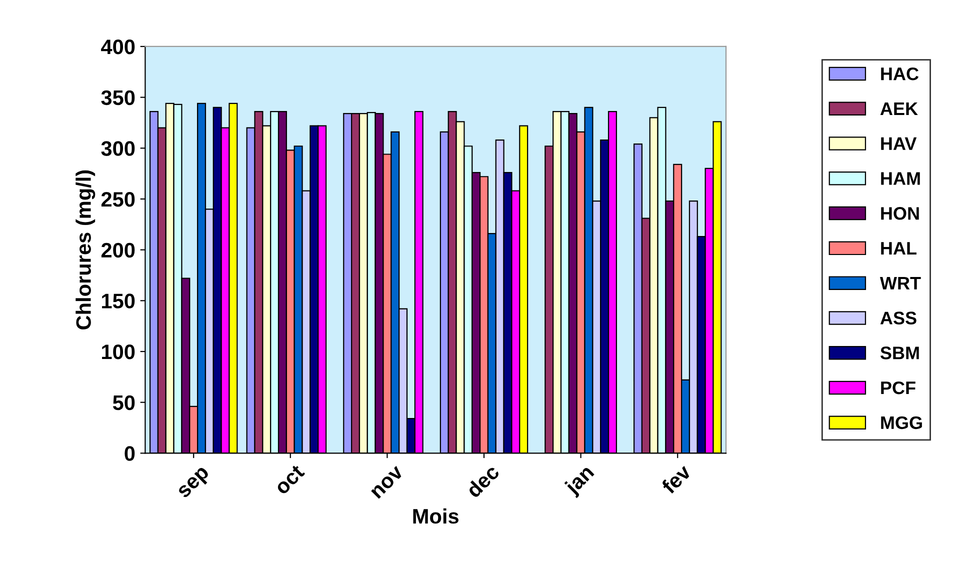 This screenshot has height=581, width=968. I want to click on legend-label: WRT, so click(900, 283).